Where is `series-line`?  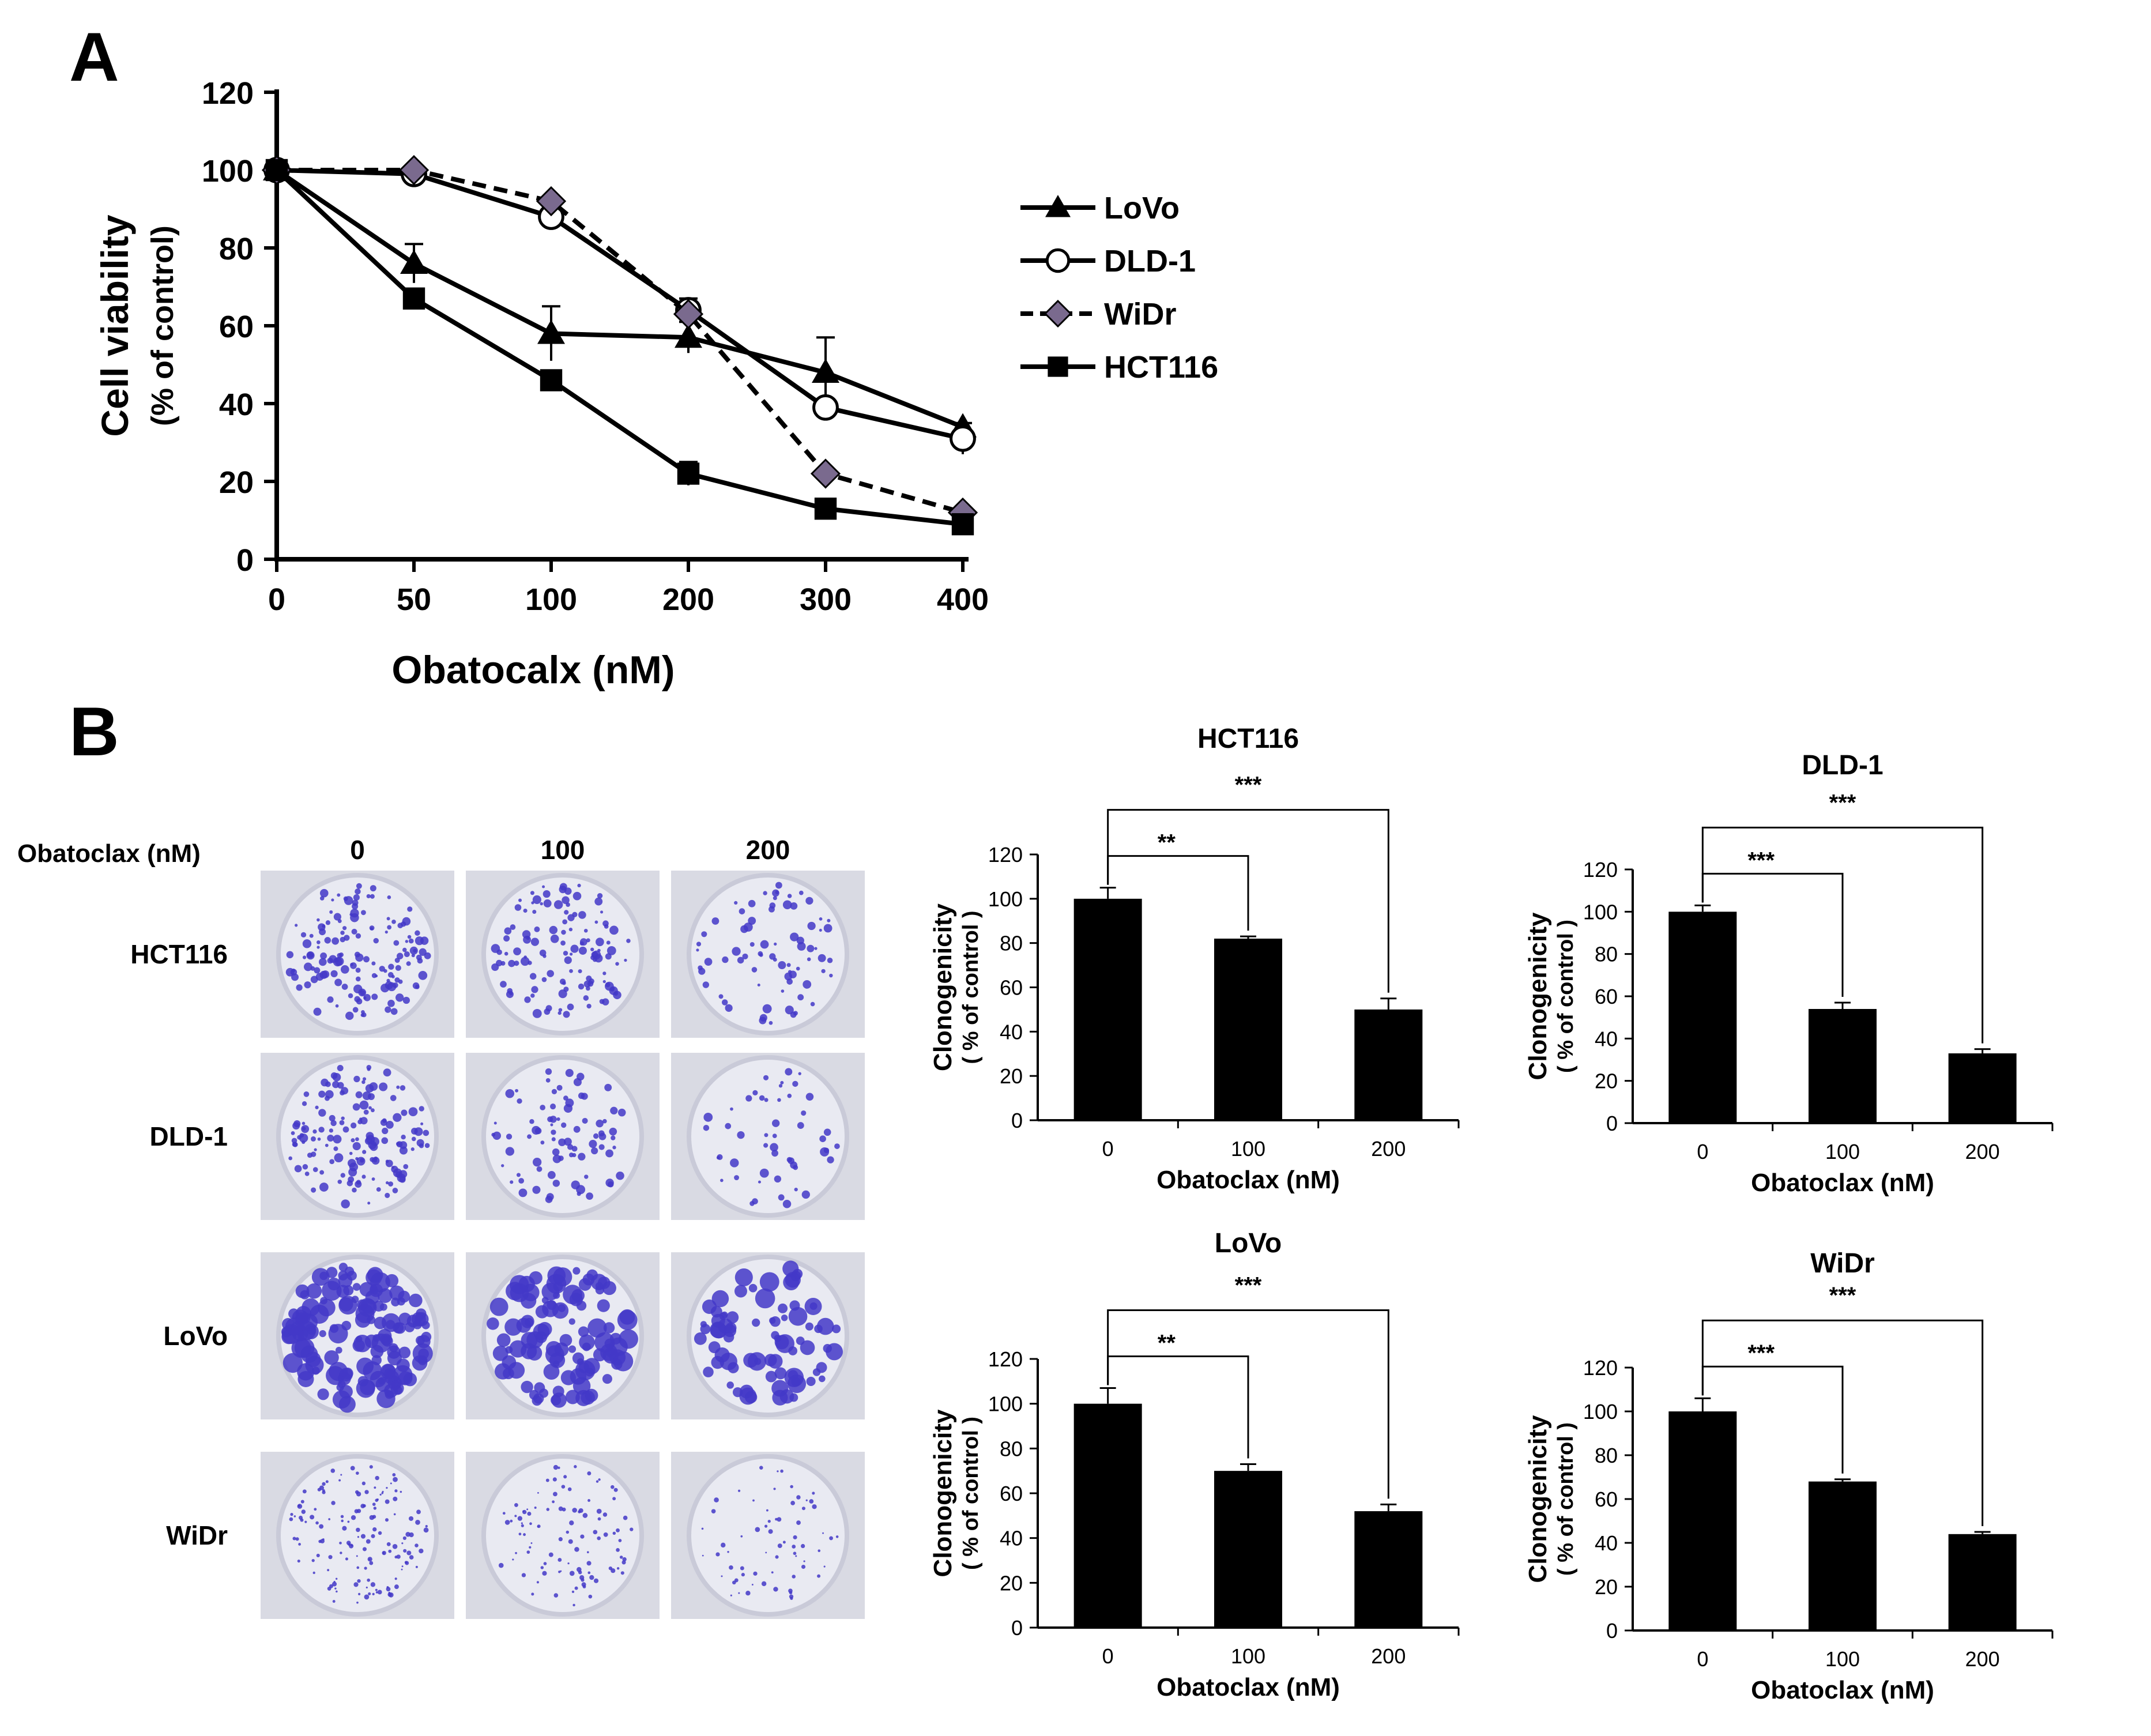 series-line is located at coordinates (619, 299).